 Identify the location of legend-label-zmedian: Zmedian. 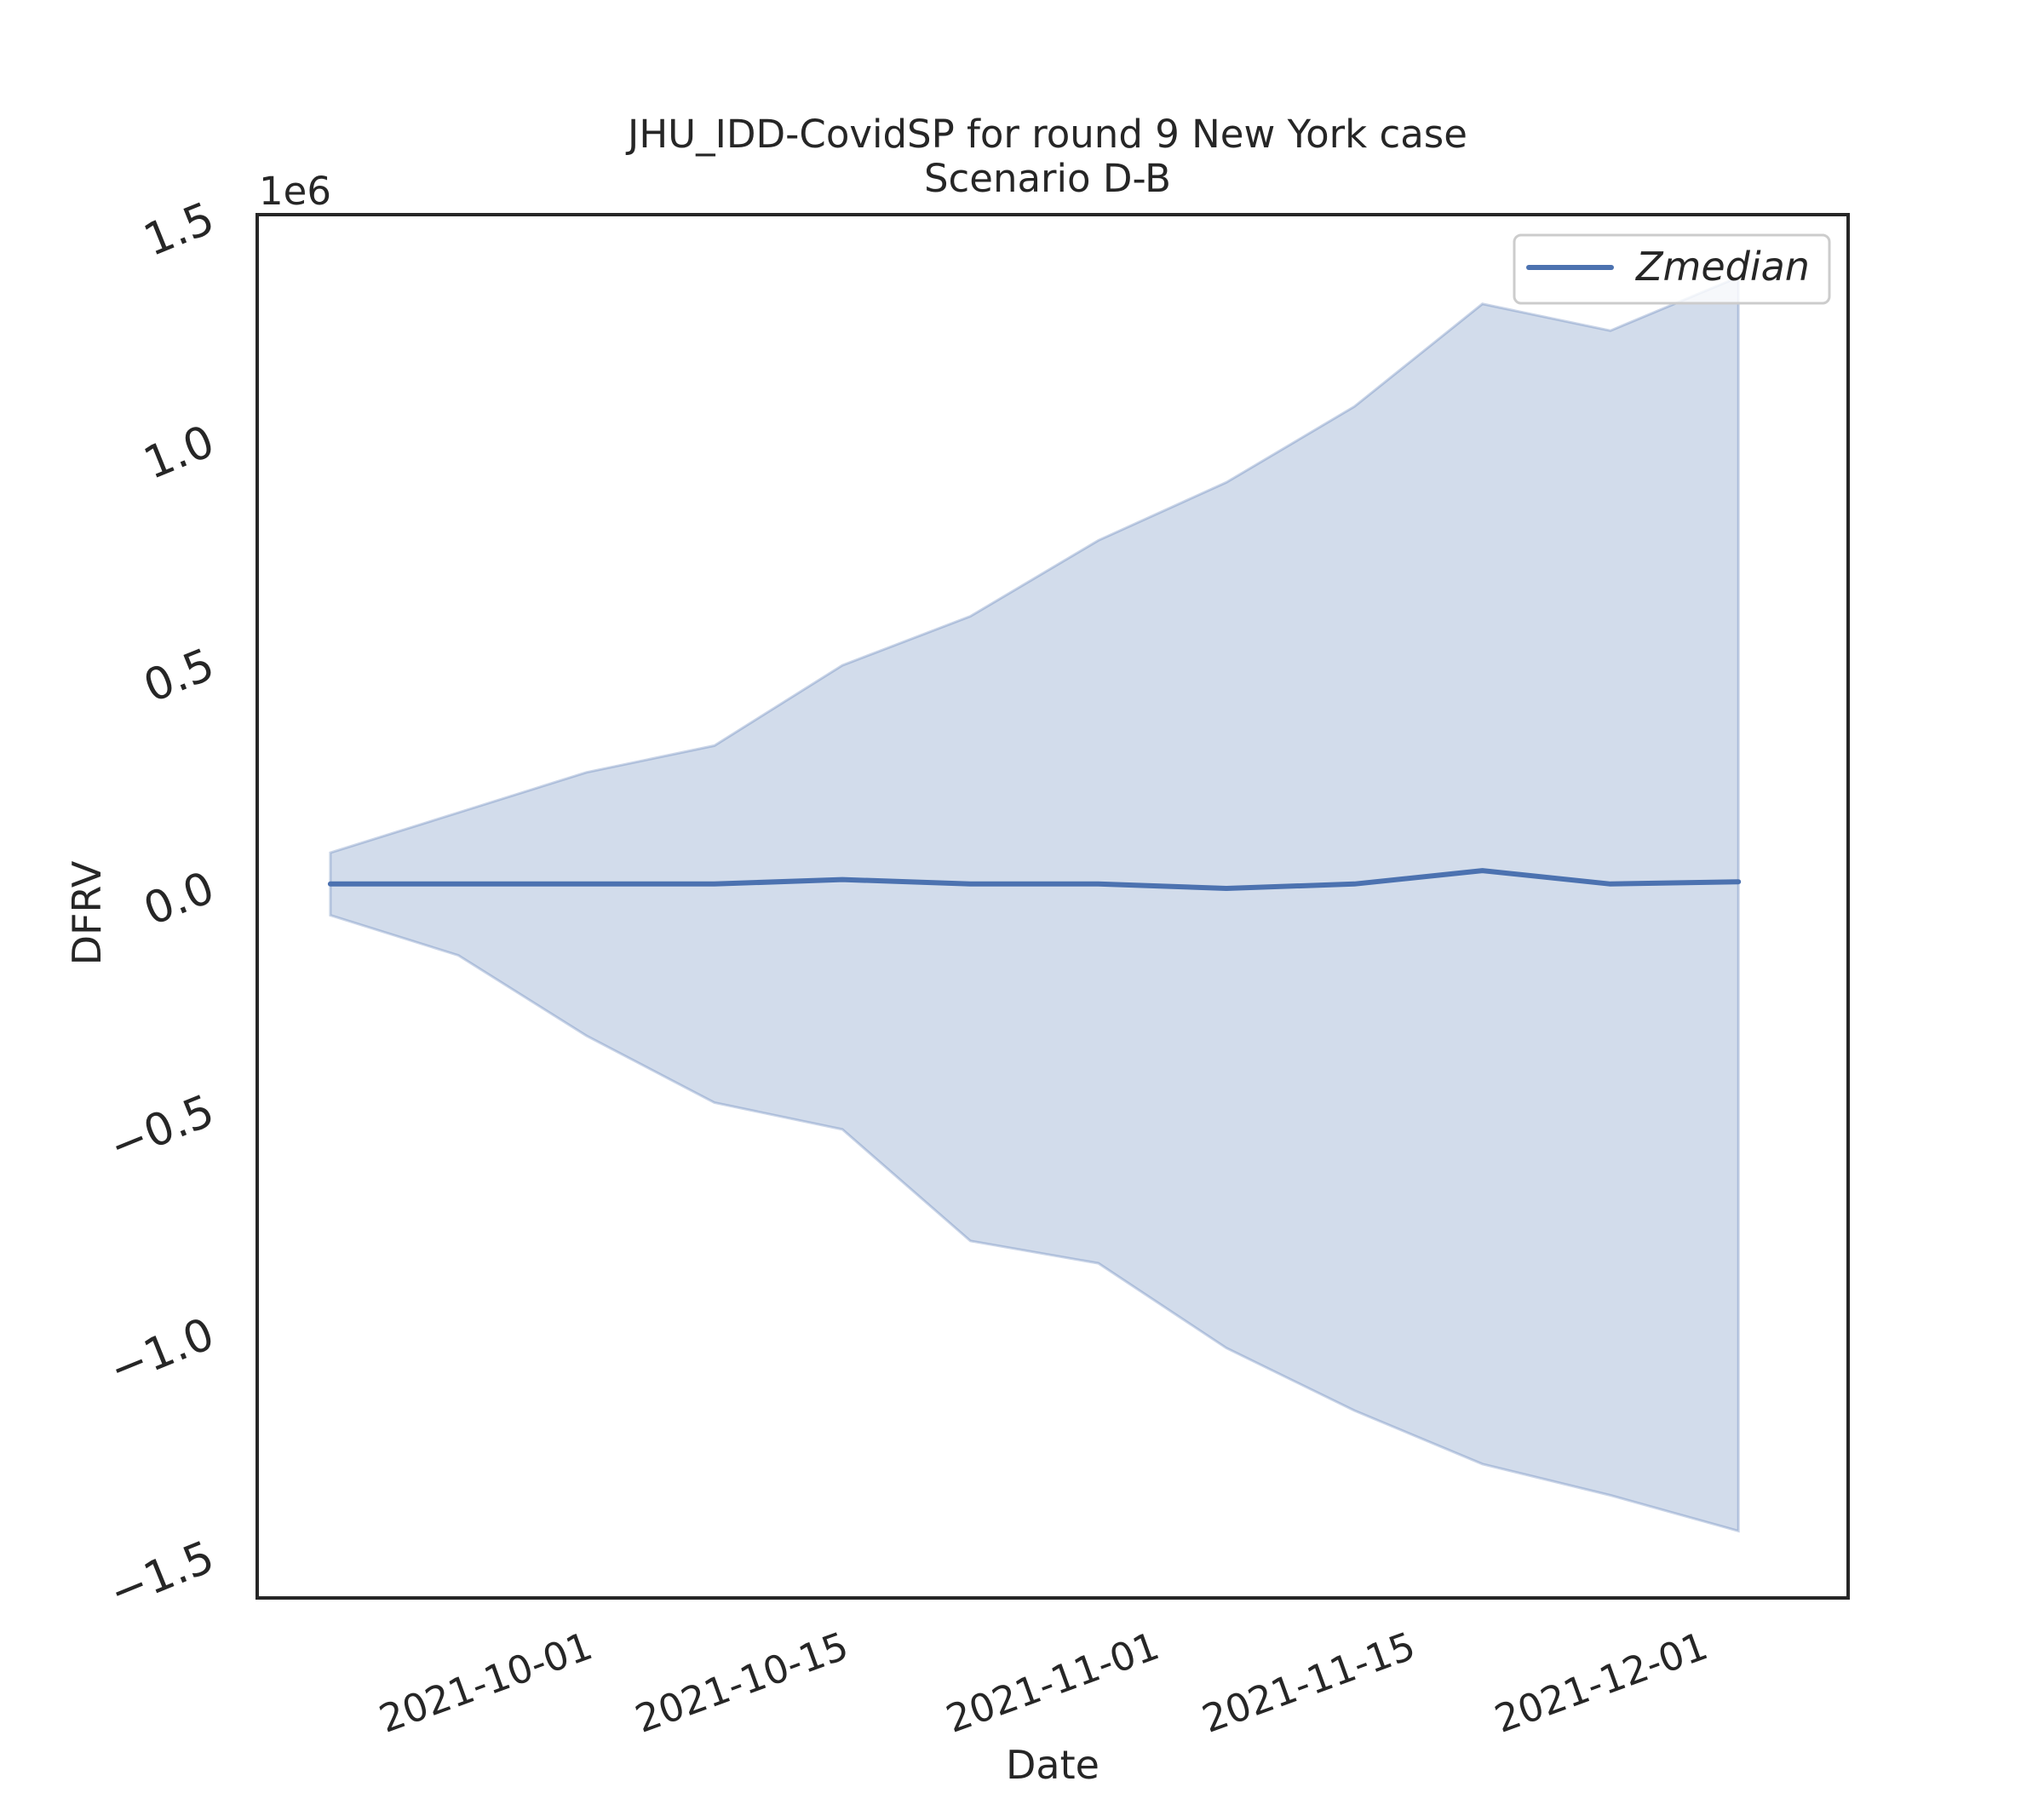
(1722, 267).